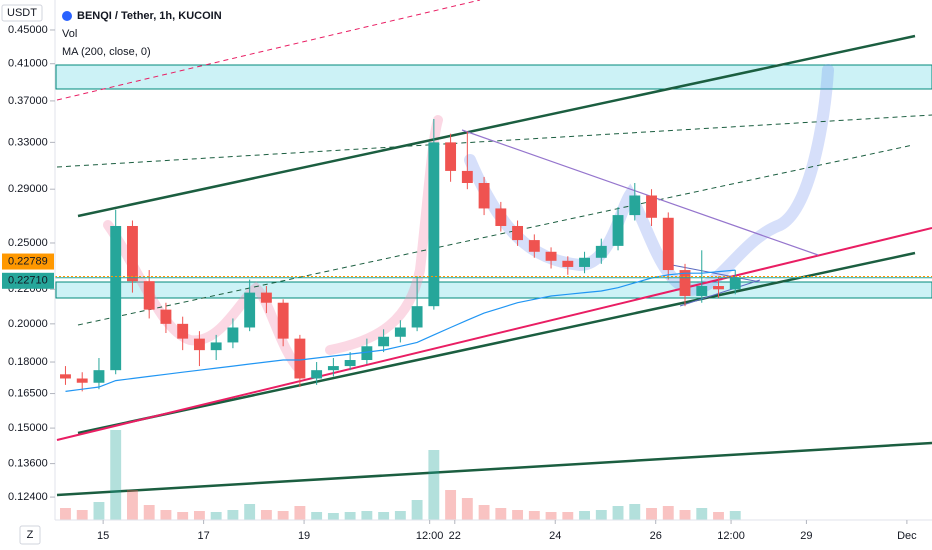  I want to click on y-tick-label: 0.12400, so click(28, 497).